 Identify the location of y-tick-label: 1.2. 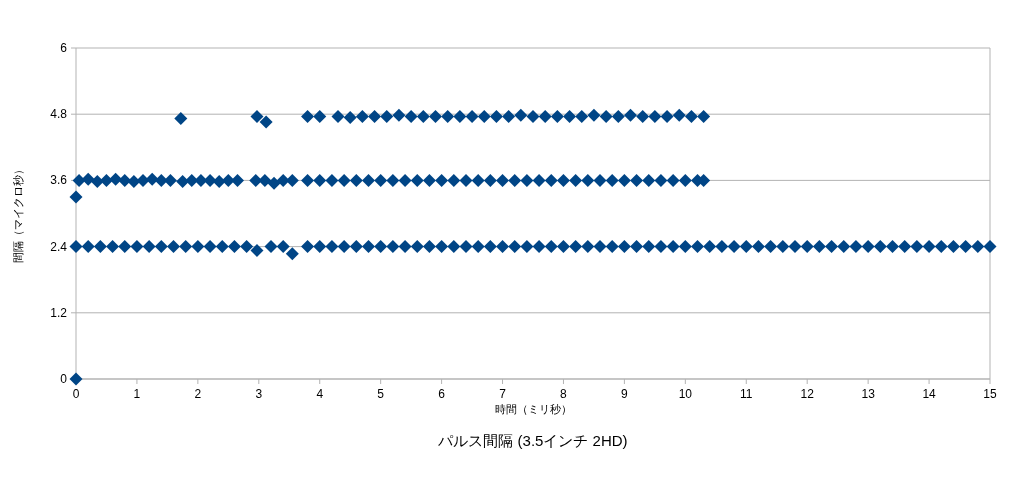
(59, 312).